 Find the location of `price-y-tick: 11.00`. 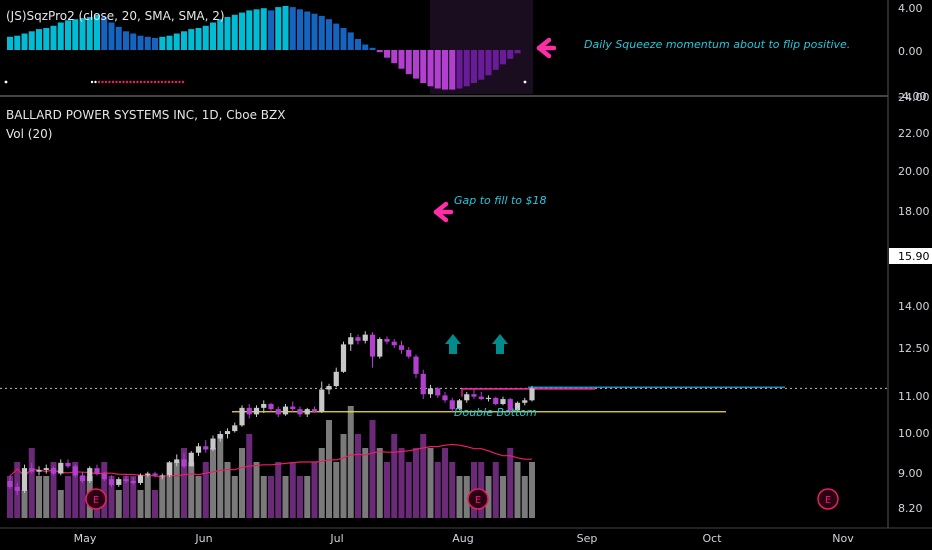

price-y-tick: 11.00 is located at coordinates (914, 396).